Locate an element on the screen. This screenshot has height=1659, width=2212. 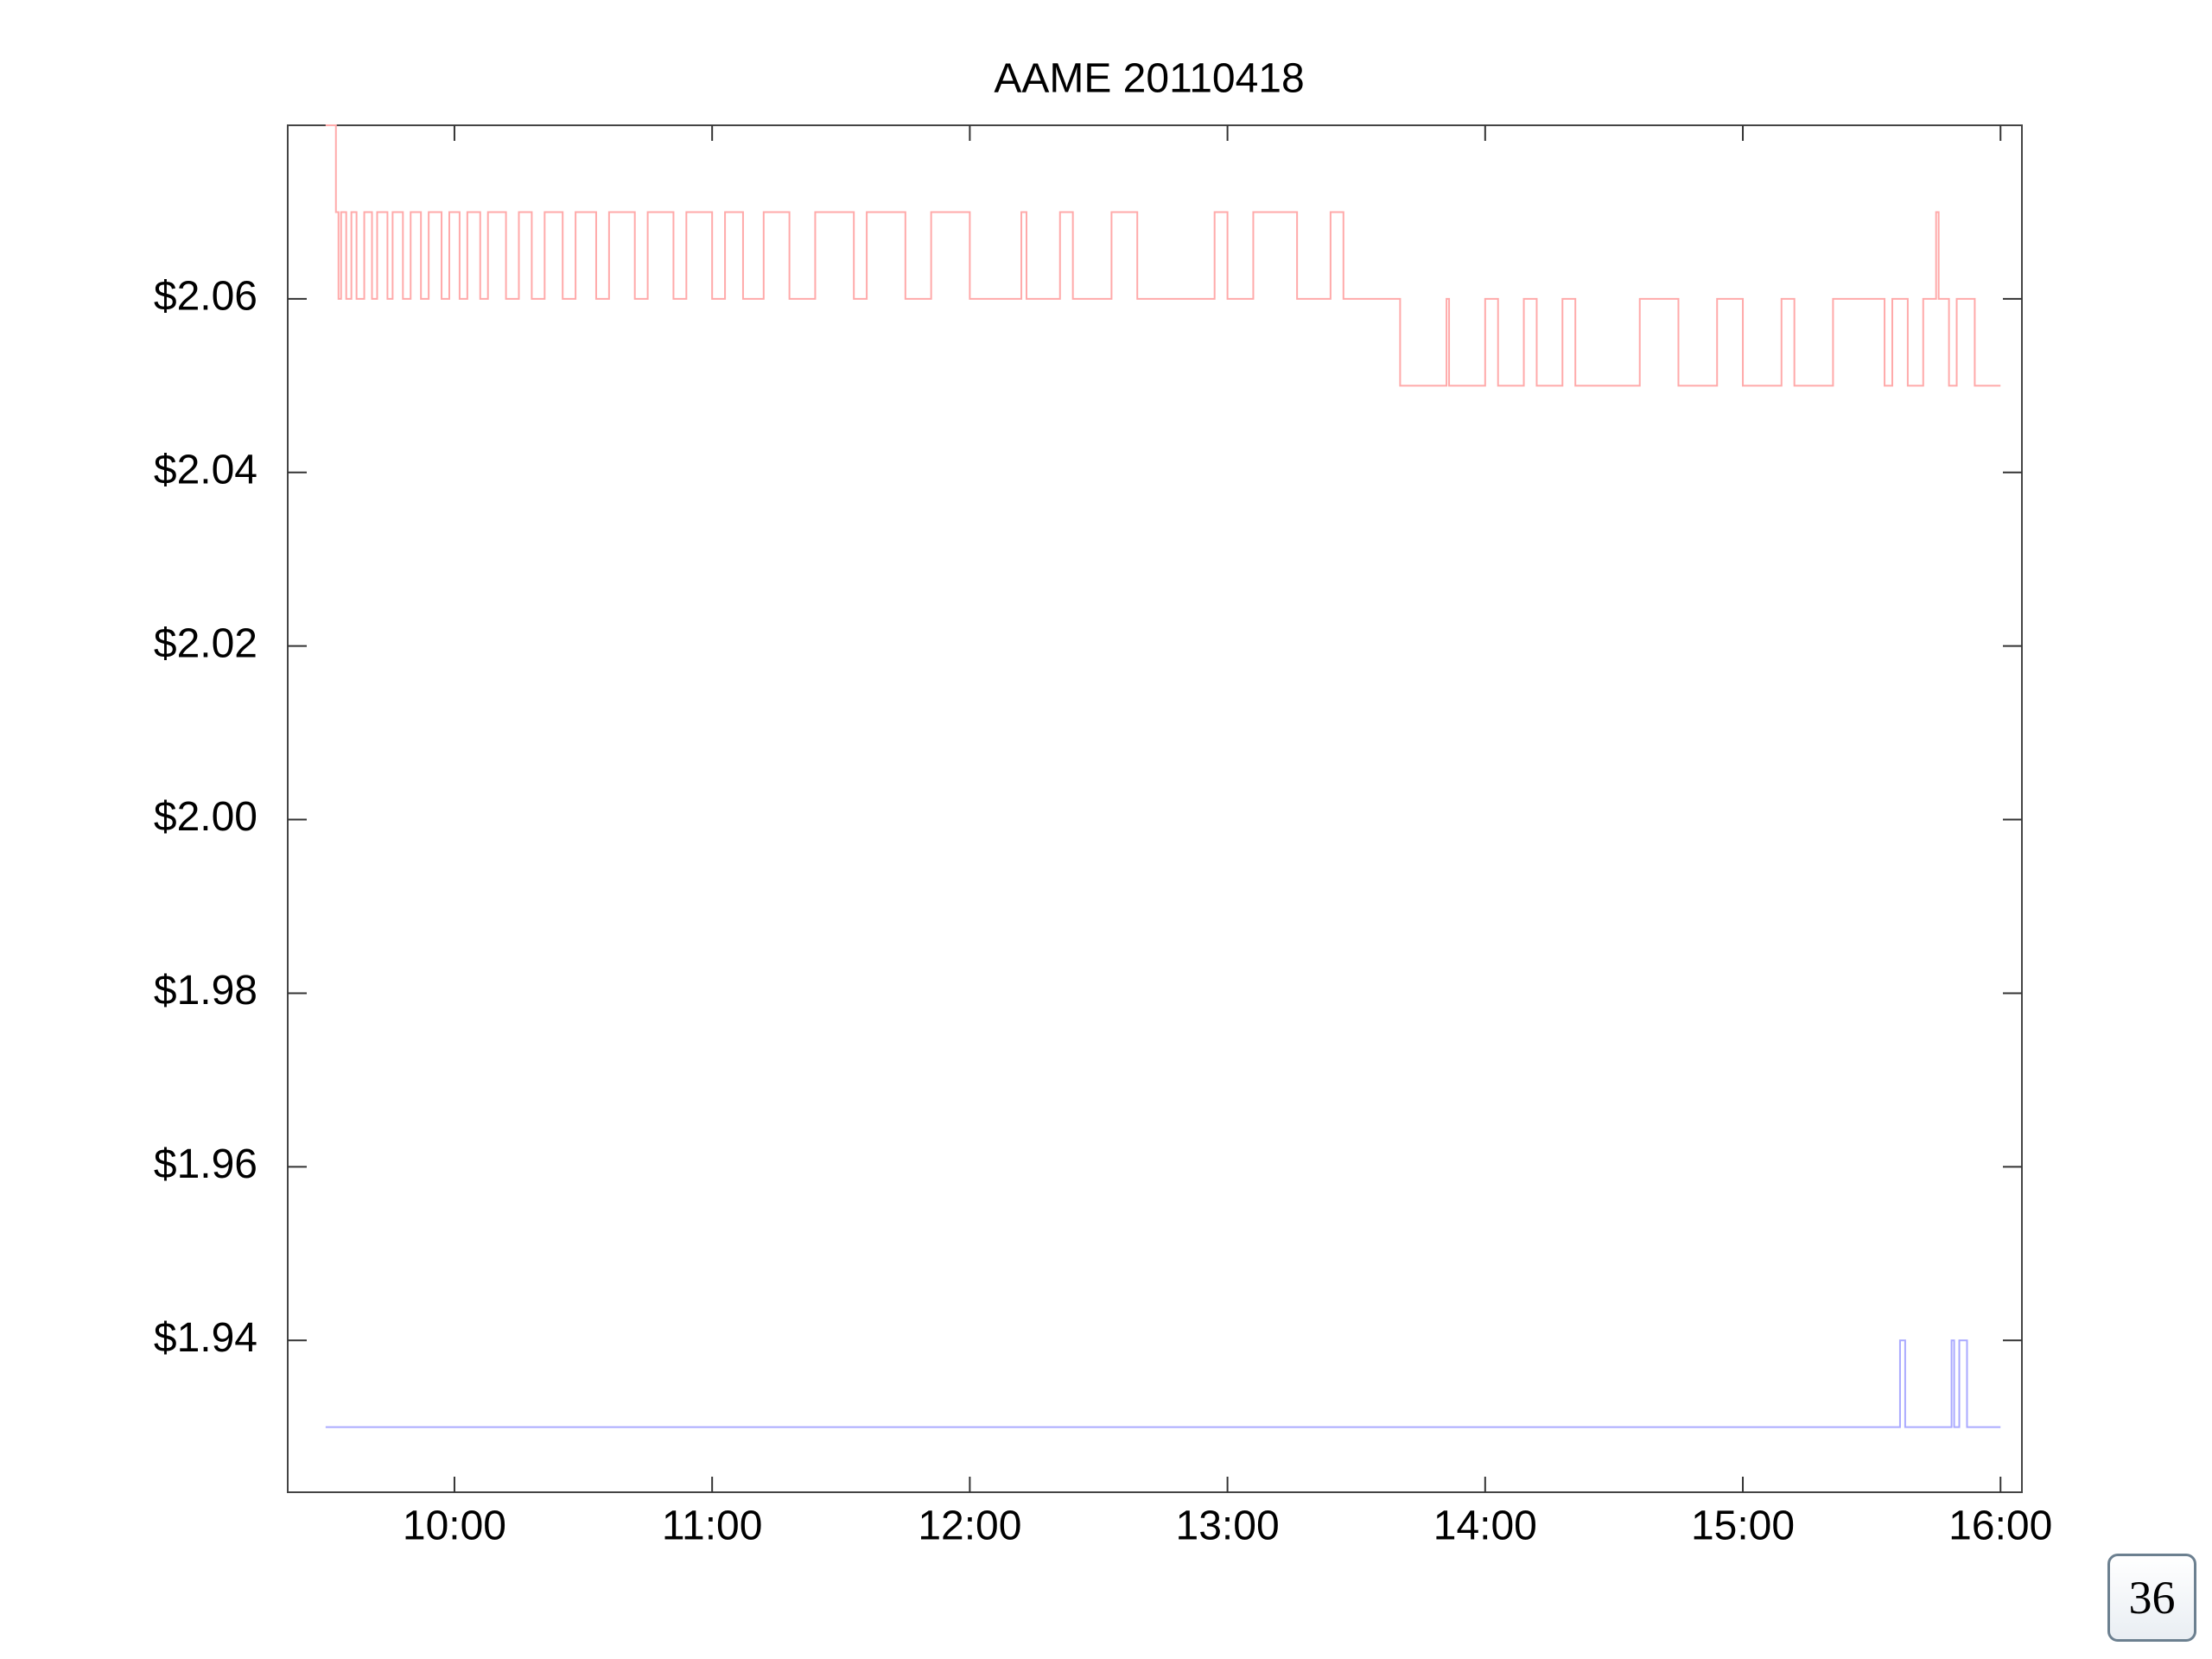
y-tick-label: $1.96 is located at coordinates (205, 1164).